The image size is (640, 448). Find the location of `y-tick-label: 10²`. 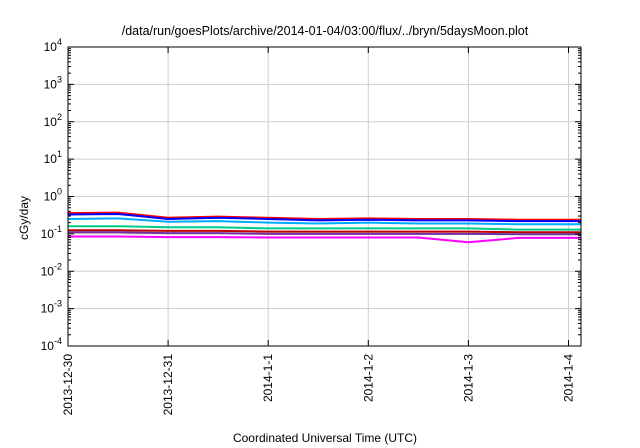

y-tick-label: 10² is located at coordinates (53, 120).